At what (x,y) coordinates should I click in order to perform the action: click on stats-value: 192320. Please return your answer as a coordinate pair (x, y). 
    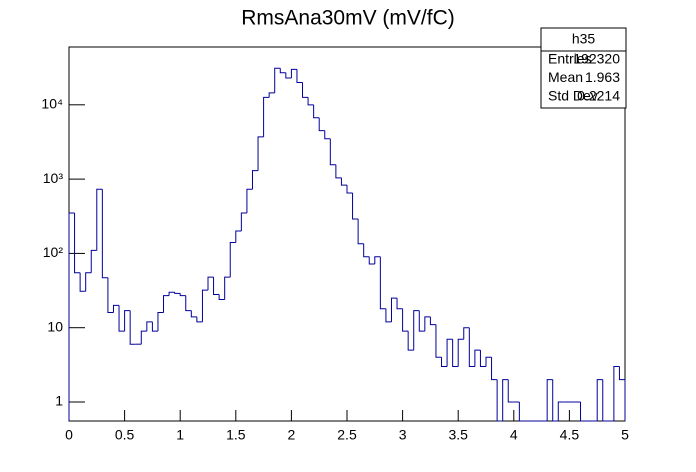
    Looking at the image, I should click on (596, 59).